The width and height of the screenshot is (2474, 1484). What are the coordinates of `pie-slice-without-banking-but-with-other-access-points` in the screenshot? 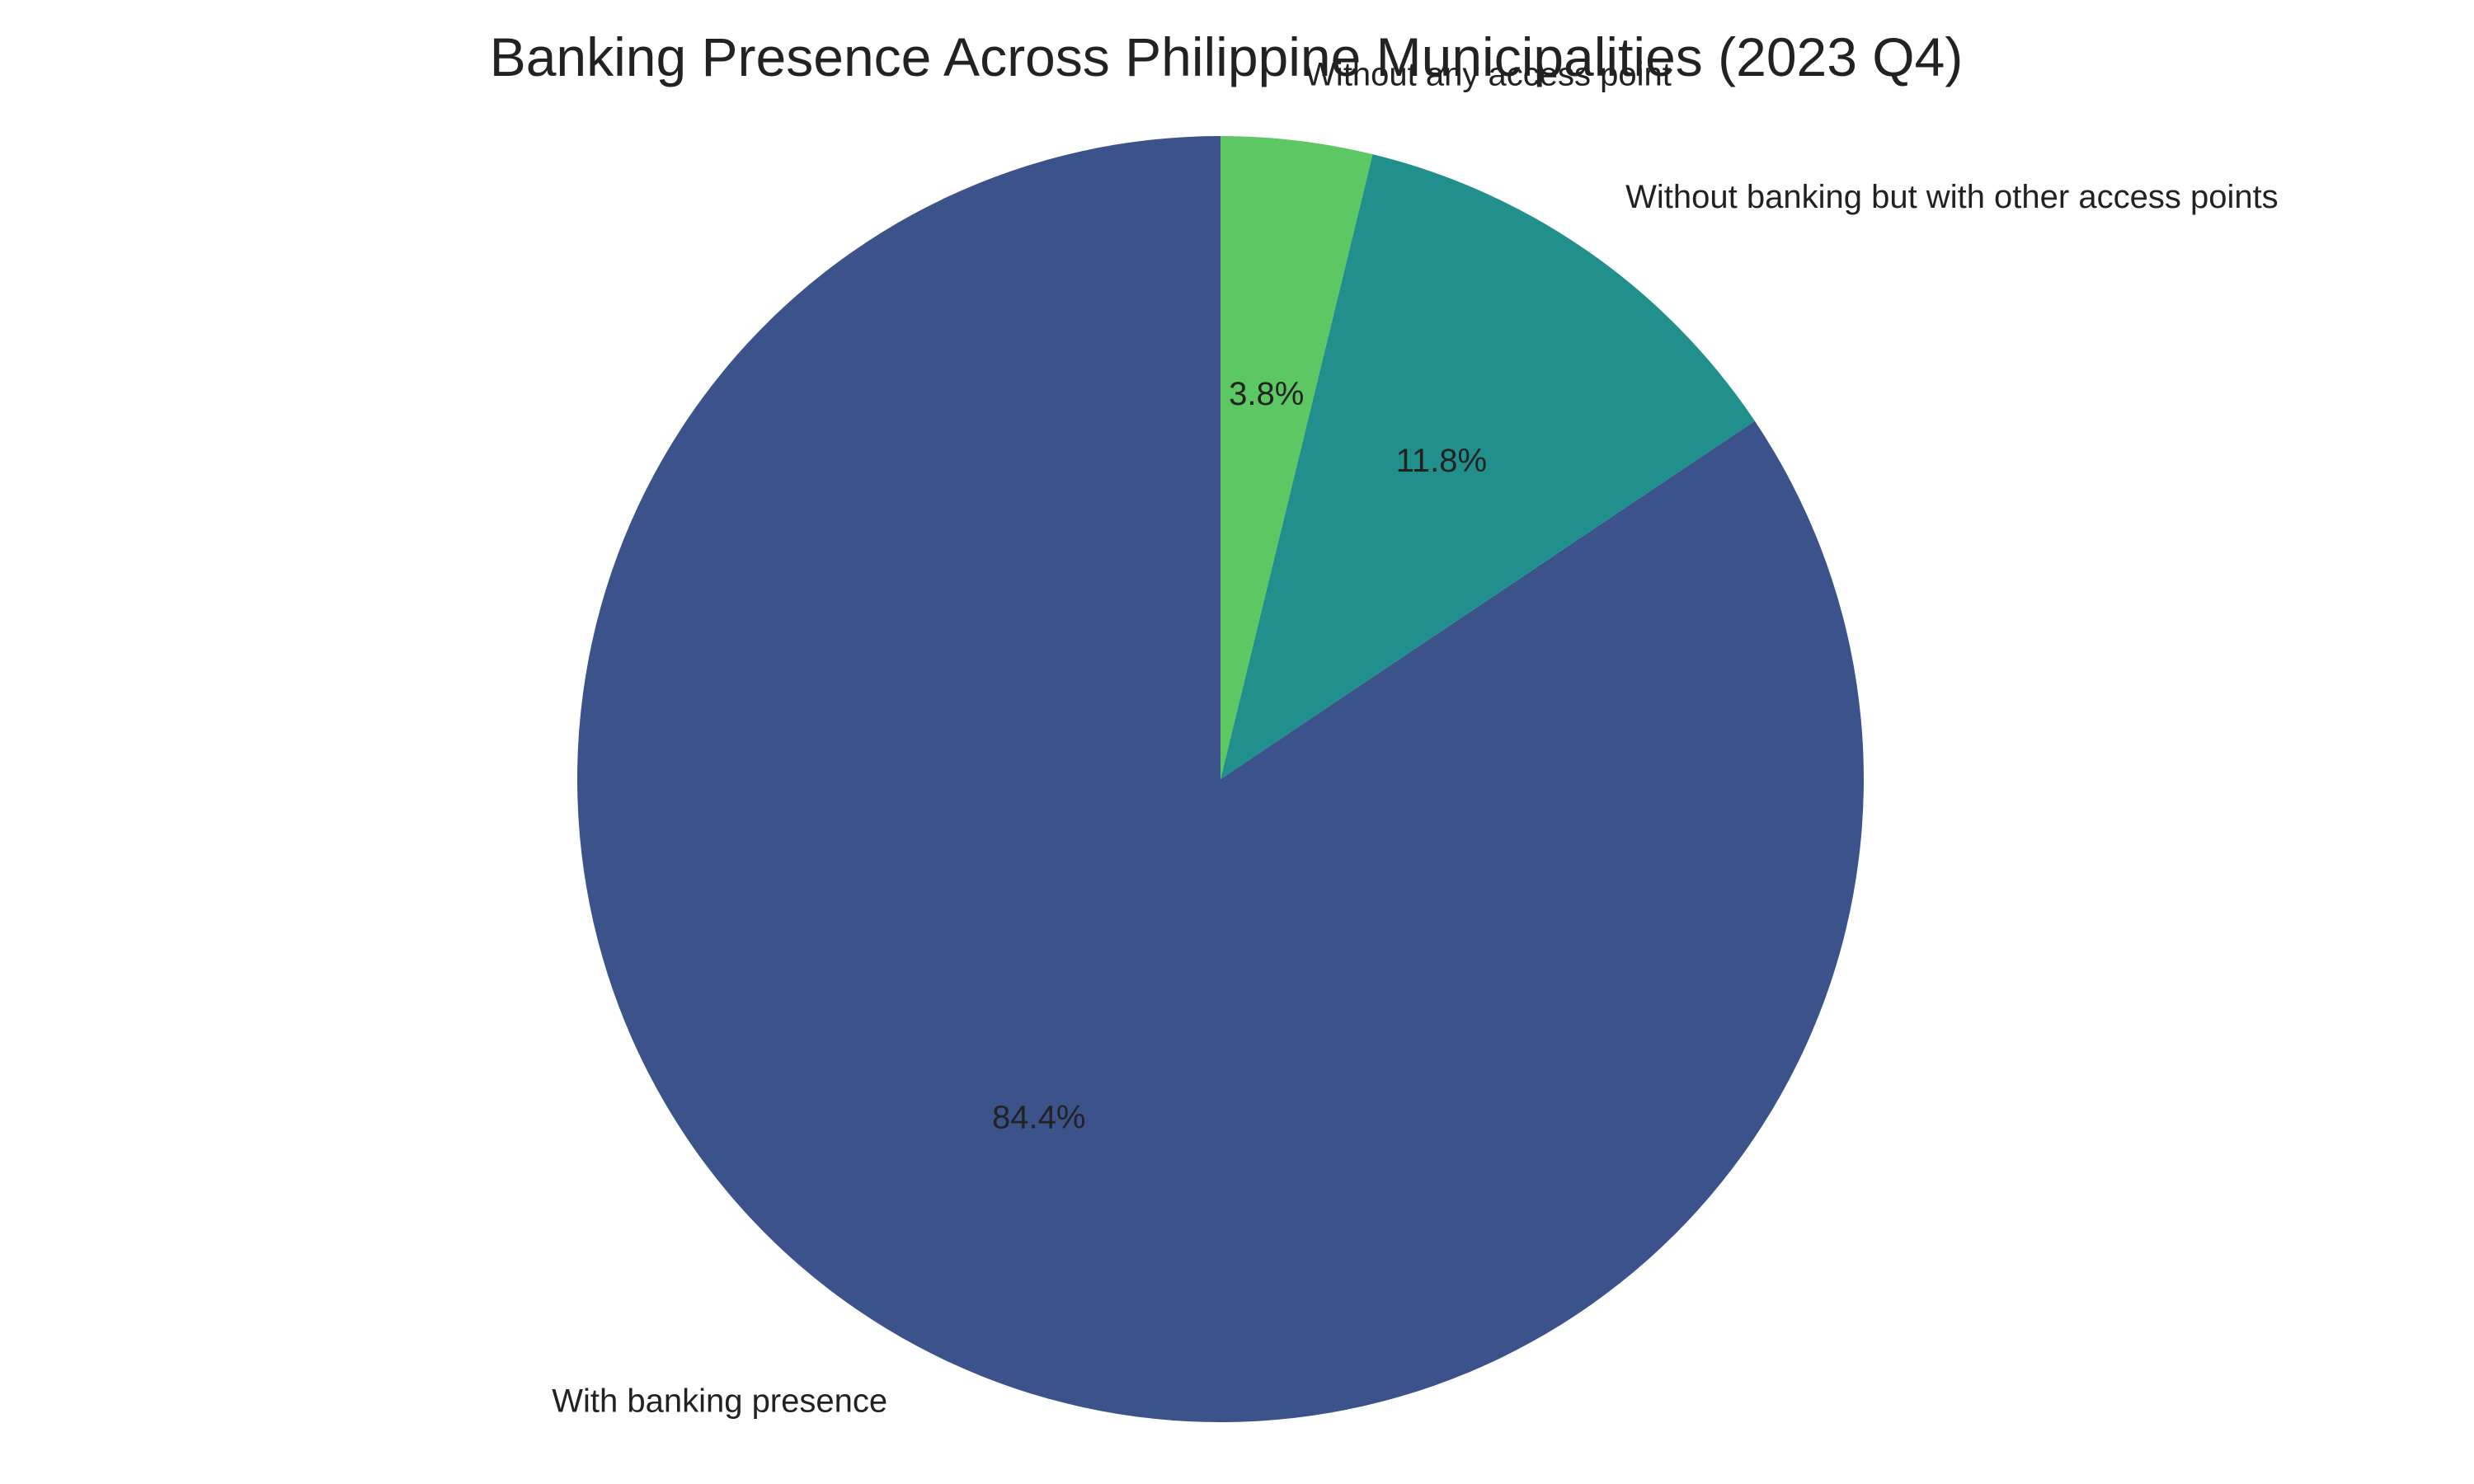 It's located at (1488, 467).